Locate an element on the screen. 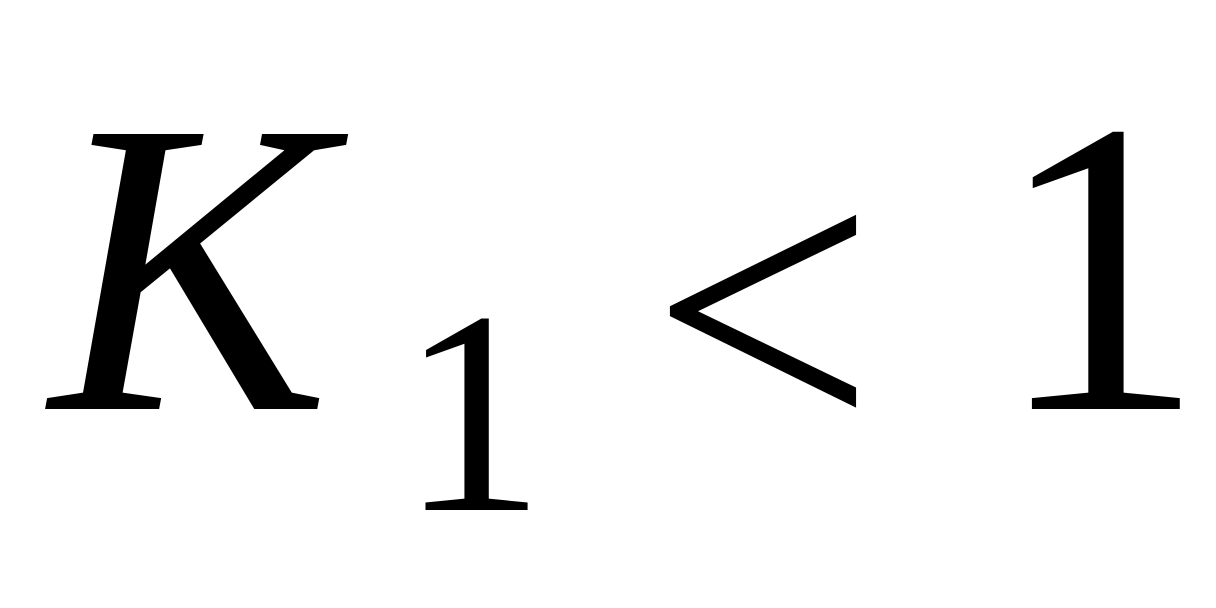 This screenshot has height=608, width=1216. formula-right-hand-side: 1 is located at coordinates (1100, 267).